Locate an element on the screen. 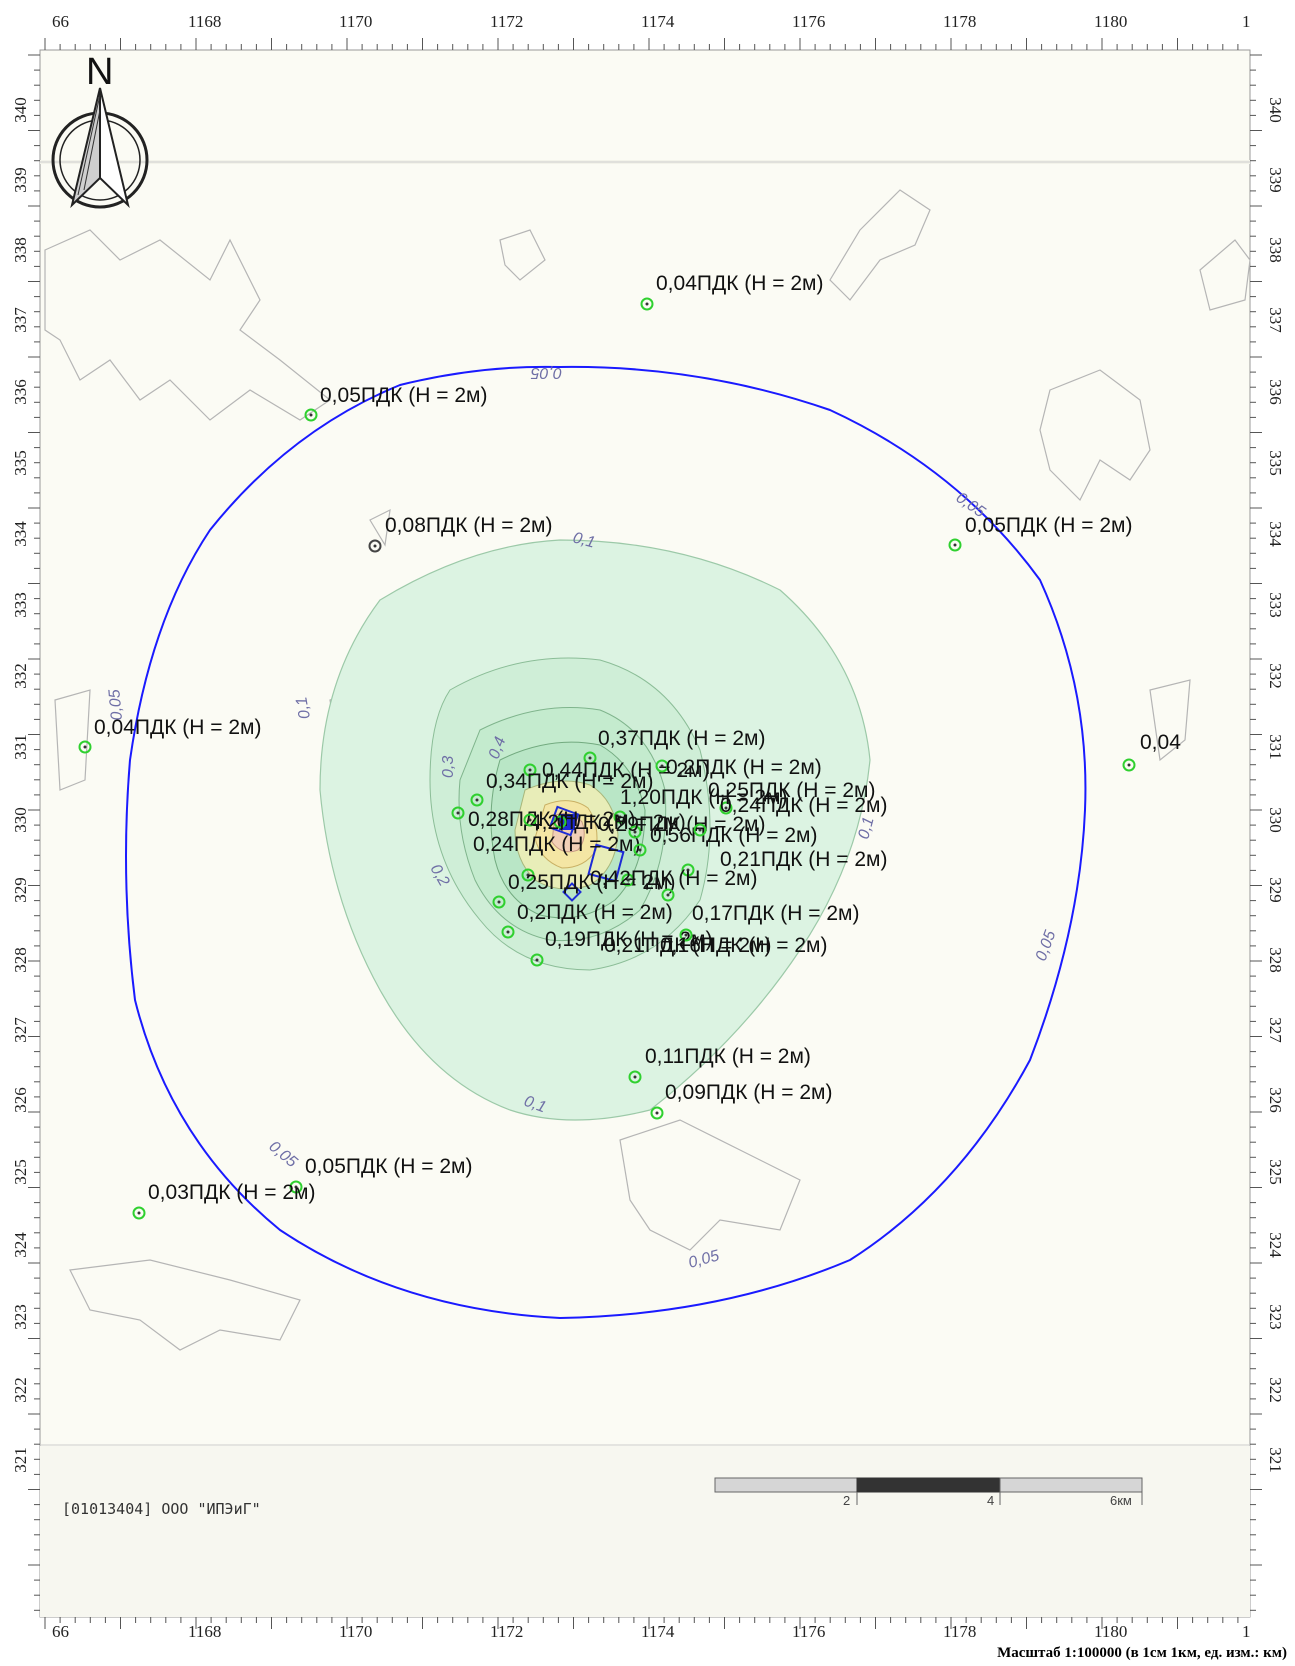 The width and height of the screenshot is (1295, 1666). receptor-label: 0,29ПДК (Н = 2м) is located at coordinates (681, 824).